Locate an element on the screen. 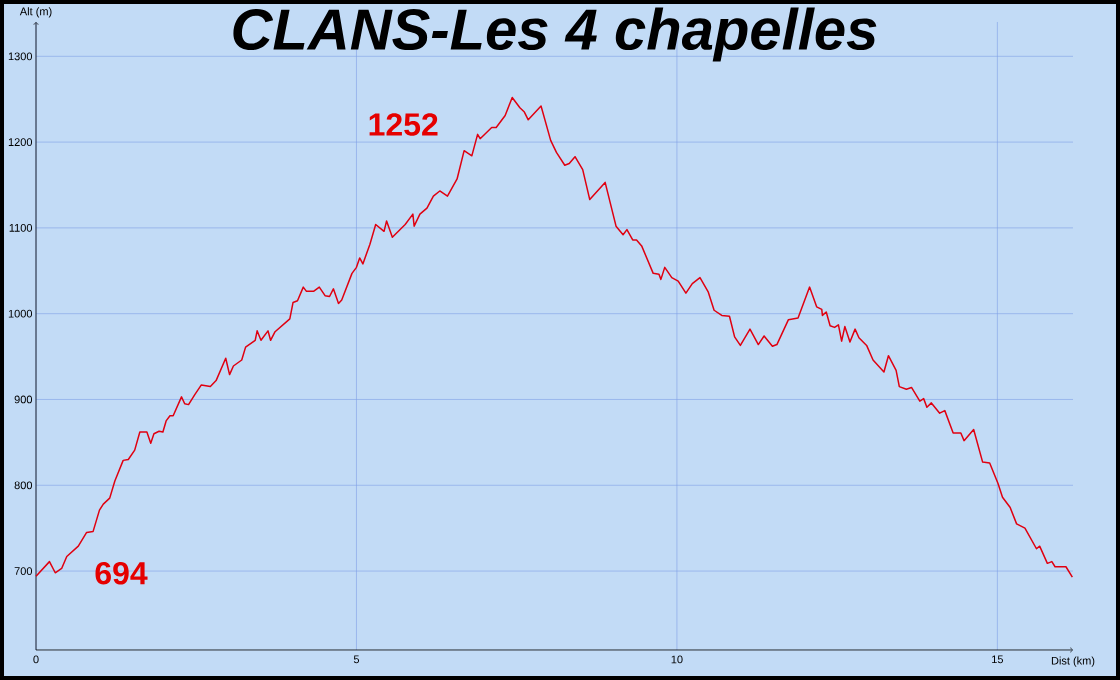 The width and height of the screenshot is (1120, 680). annotation: 694 is located at coordinates (121, 573).